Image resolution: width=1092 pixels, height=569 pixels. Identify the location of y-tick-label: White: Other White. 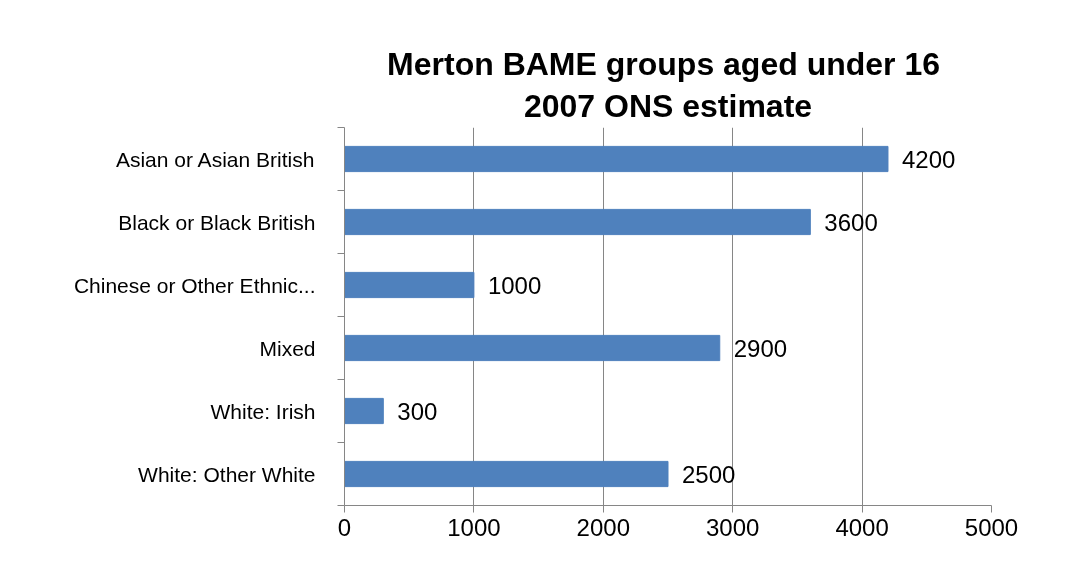
(227, 474).